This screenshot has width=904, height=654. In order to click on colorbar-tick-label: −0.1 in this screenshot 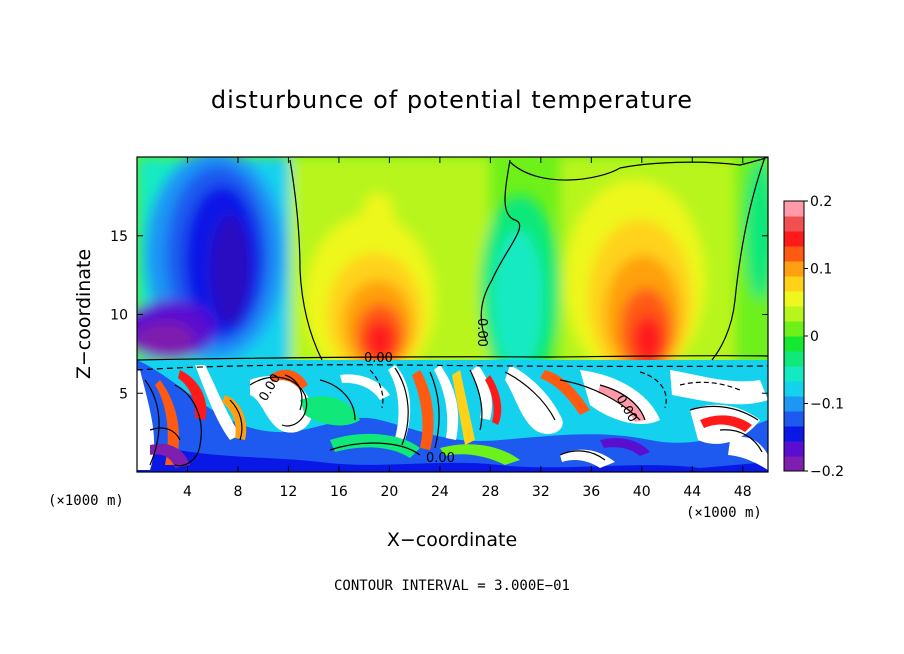, I will do `click(827, 405)`.